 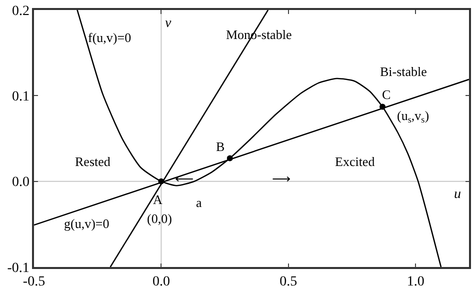 What do you see at coordinates (184, 178) in the screenshot?
I see `annotation: ⟵` at bounding box center [184, 178].